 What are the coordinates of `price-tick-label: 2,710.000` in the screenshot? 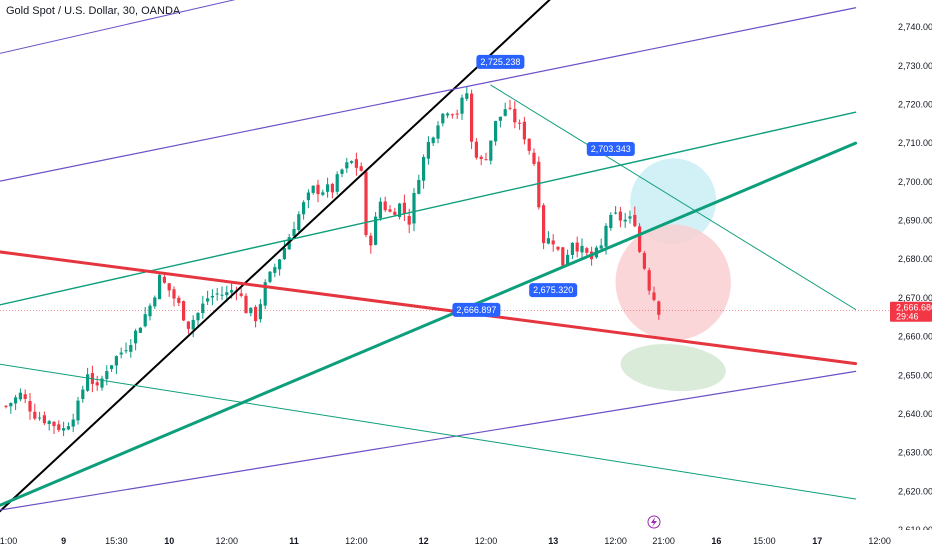 It's located at (915, 143).